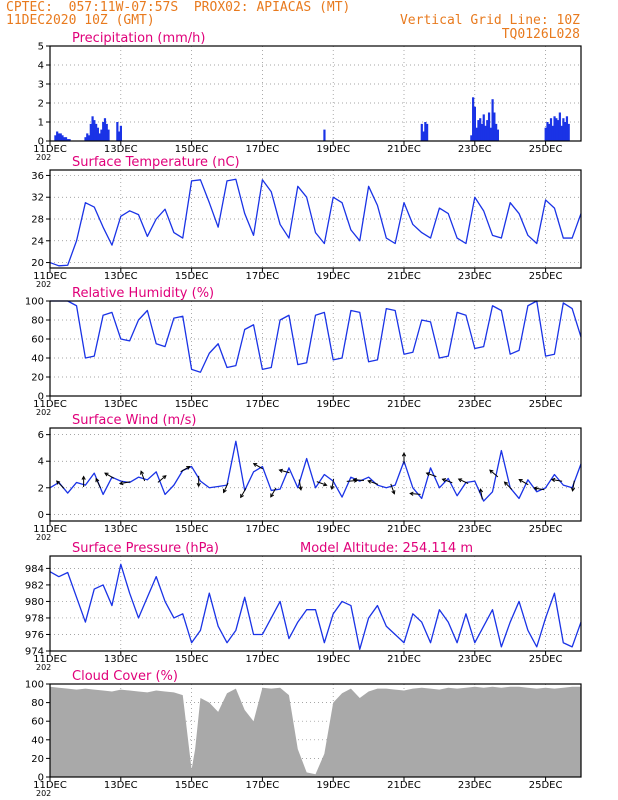  What do you see at coordinates (41, 47) in the screenshot?
I see `y-tick-label: 5` at bounding box center [41, 47].